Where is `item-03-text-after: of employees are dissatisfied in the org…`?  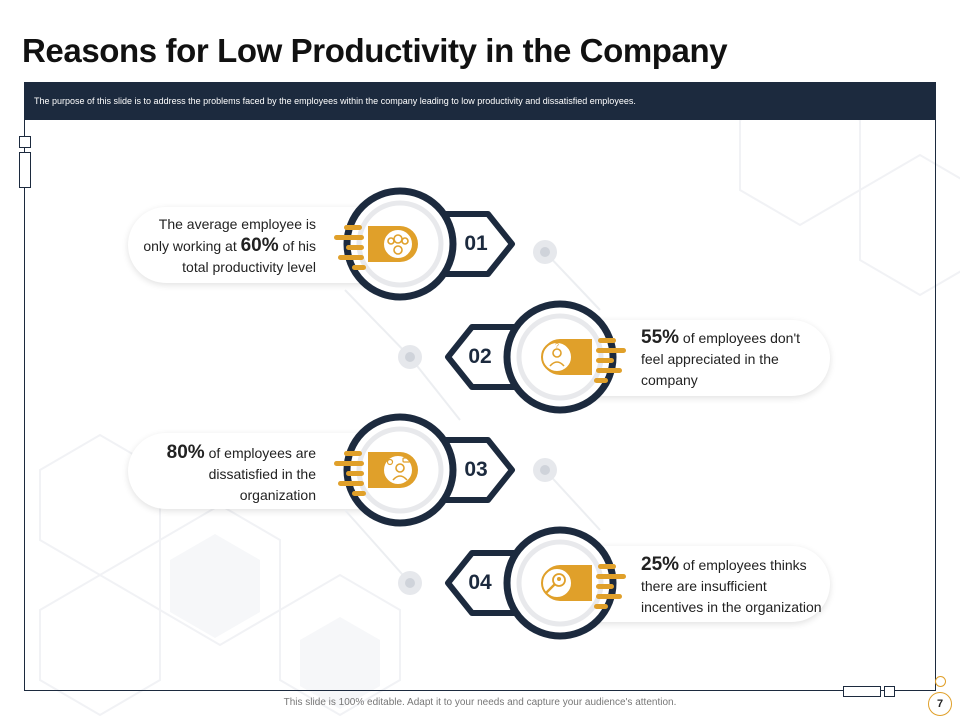
item-03-text-after: of employees are dissatisfied in the org… is located at coordinates (260, 474).